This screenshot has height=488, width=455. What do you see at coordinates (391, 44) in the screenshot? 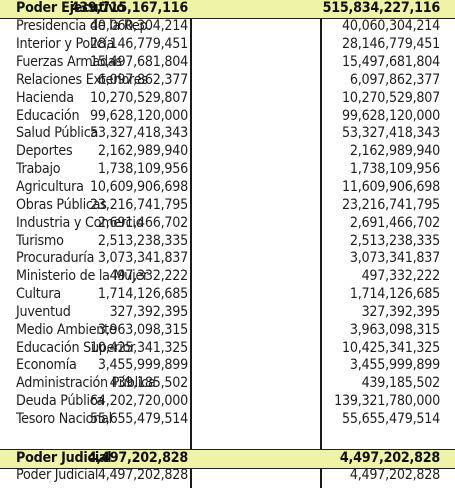
I see `row-value-col2: 28,146,779,451` at bounding box center [391, 44].